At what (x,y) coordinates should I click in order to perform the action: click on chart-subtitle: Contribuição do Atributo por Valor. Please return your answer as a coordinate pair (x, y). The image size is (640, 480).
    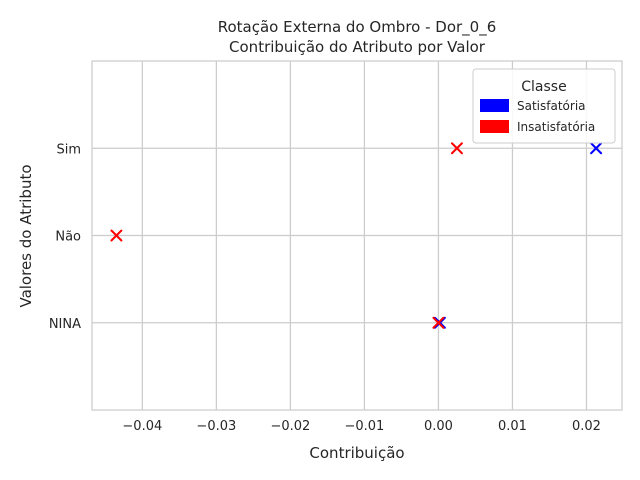
    Looking at the image, I should click on (357, 47).